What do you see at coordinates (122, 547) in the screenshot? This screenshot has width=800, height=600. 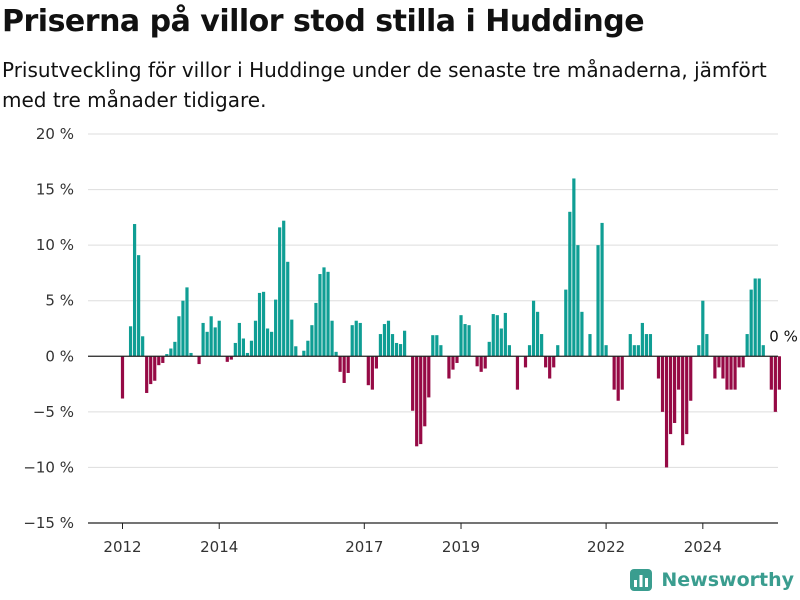 I see `x-tick-label: 2012` at bounding box center [122, 547].